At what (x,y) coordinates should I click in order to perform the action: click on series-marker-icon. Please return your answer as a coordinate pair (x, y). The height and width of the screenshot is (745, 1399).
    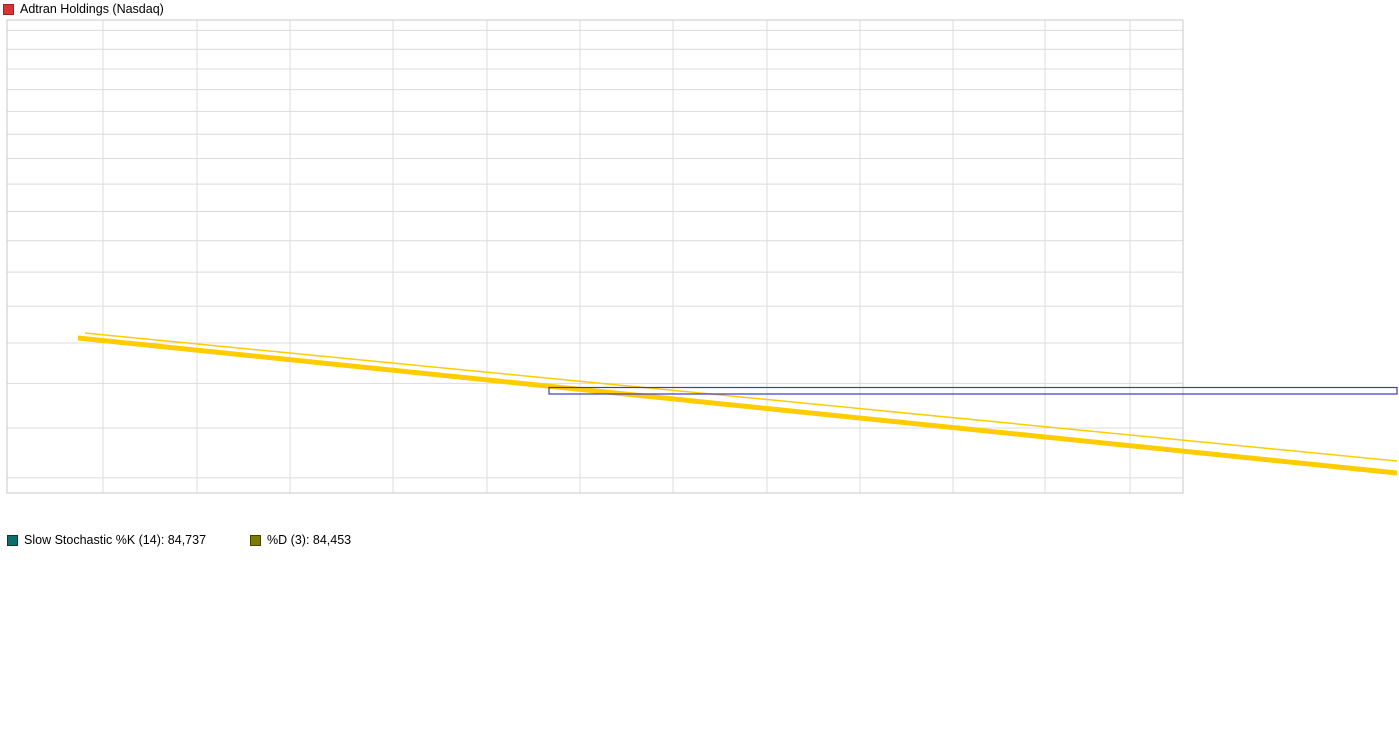
    Looking at the image, I should click on (8, 9).